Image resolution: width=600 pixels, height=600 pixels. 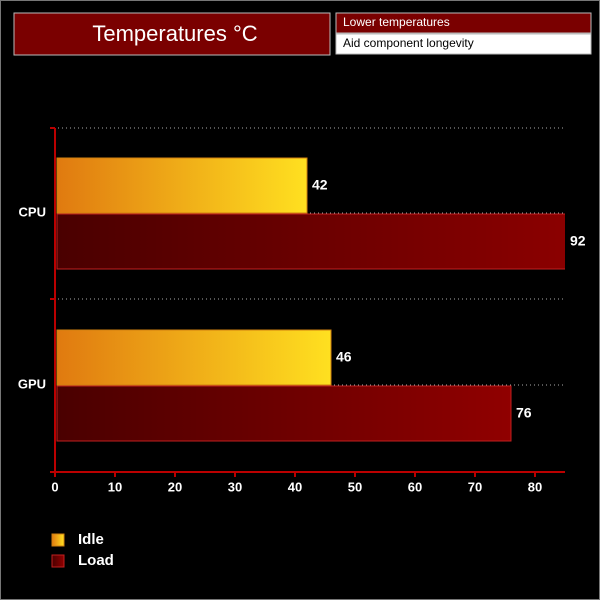 What do you see at coordinates (175, 486) in the screenshot?
I see `x-tick-label: 20` at bounding box center [175, 486].